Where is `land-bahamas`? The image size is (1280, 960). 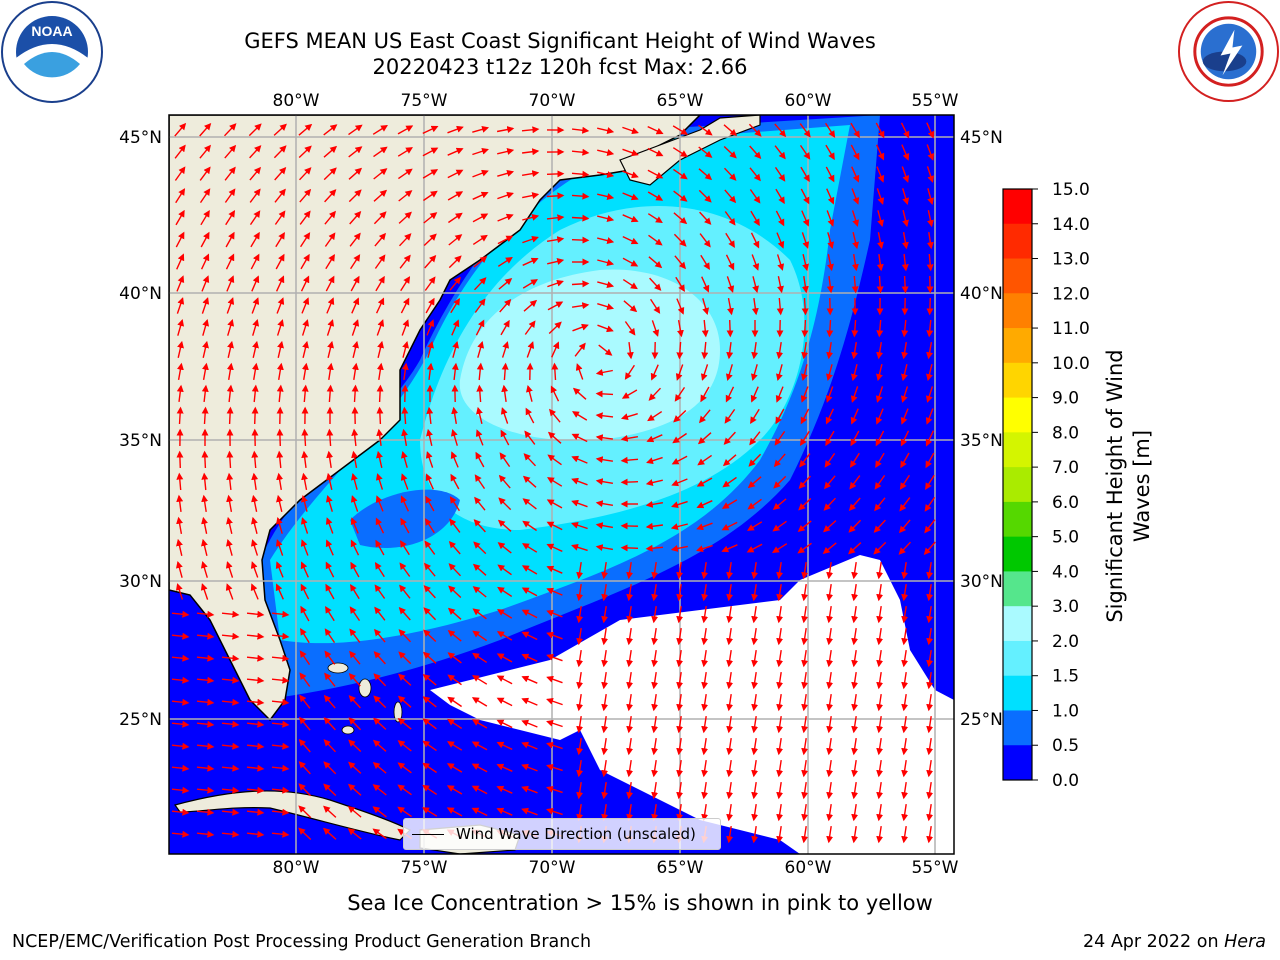
land-bahamas is located at coordinates (365, 698).